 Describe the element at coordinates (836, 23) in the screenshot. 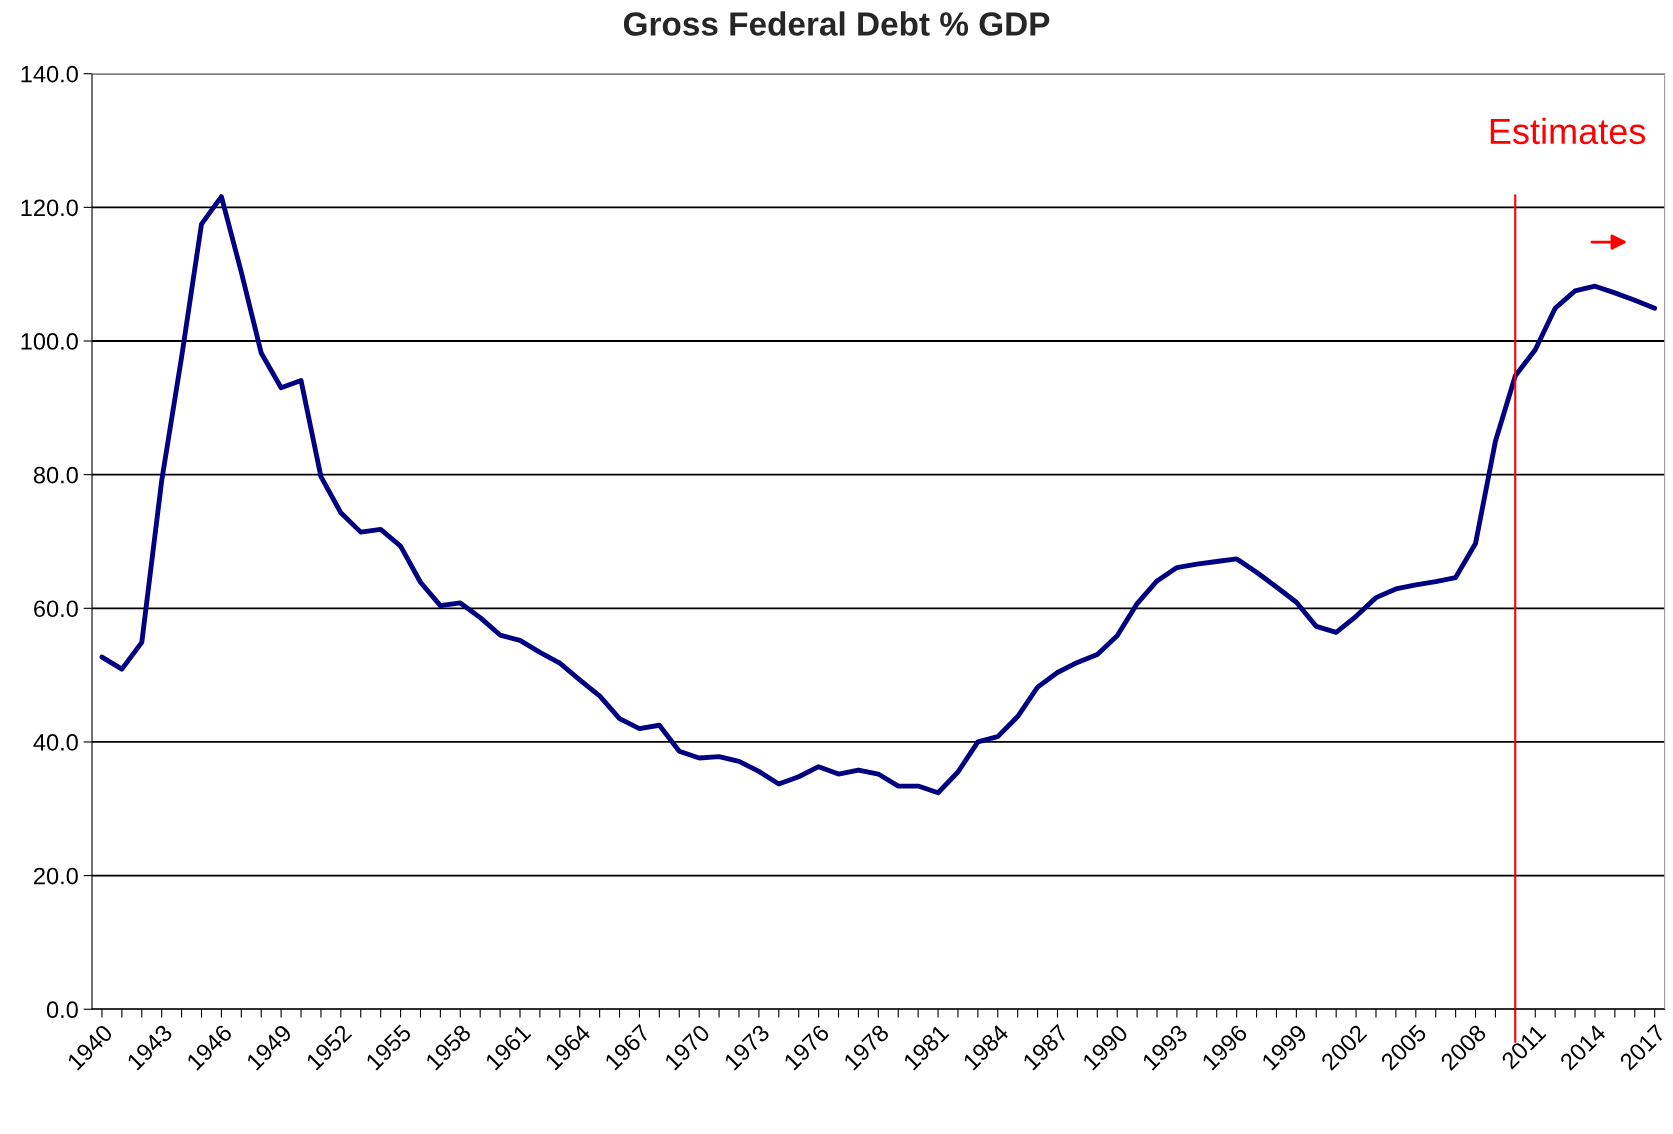

I see `chart-title: Gross Federal Debt % GDP` at that location.